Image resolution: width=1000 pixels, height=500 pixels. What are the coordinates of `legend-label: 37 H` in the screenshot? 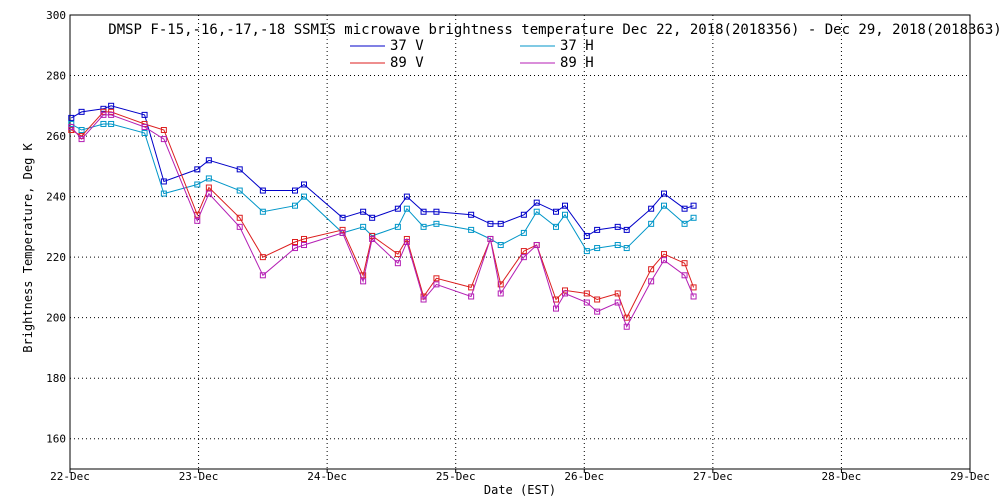 It's located at (577, 46).